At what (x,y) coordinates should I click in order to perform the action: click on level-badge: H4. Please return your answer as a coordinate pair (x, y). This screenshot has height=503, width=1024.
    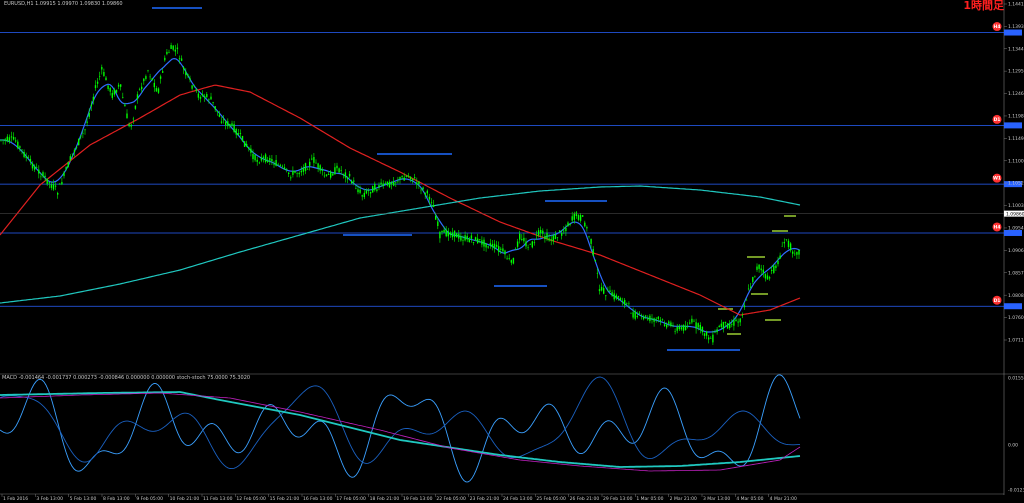
    Looking at the image, I should click on (997, 27).